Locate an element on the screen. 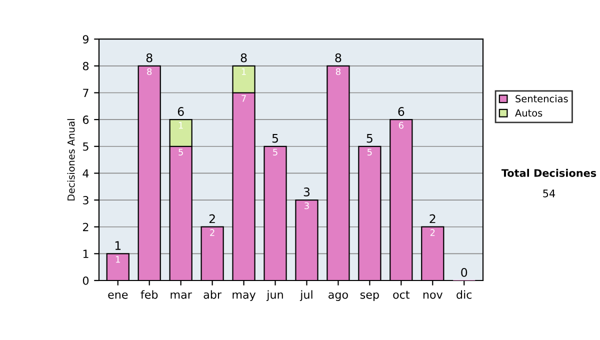  x-tick-label: sep is located at coordinates (369, 296).